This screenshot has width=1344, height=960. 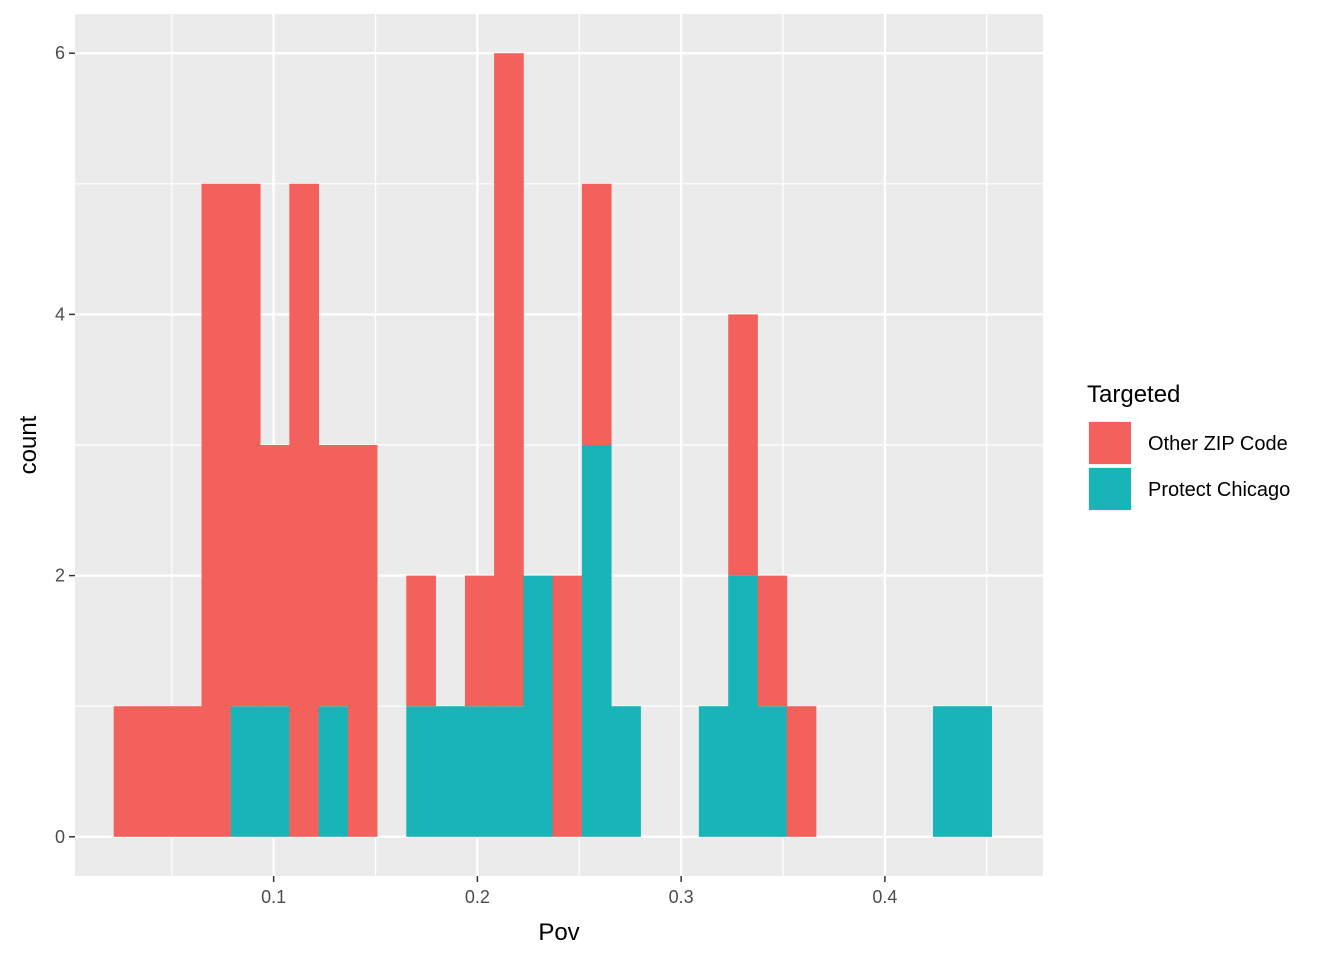 I want to click on legend-label-other-zip-code: Other ZIP Code, so click(x=1218, y=444).